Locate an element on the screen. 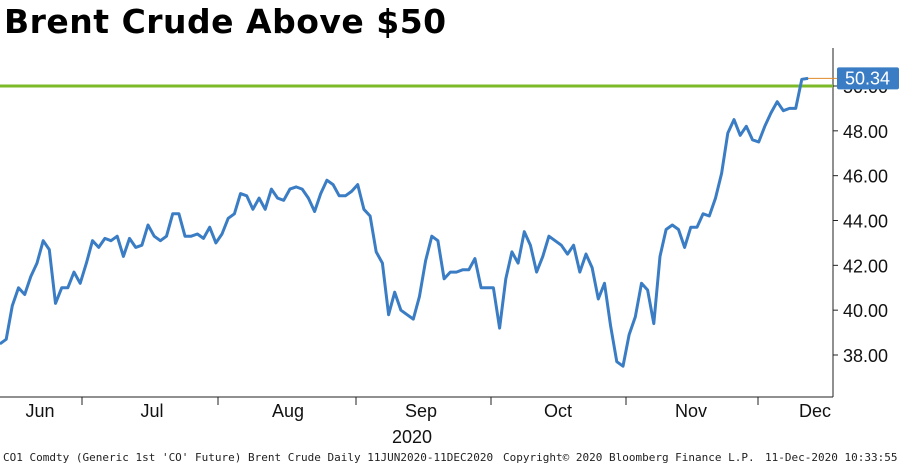 This screenshot has height=466, width=903. last-value-badge-box is located at coordinates (868, 78).